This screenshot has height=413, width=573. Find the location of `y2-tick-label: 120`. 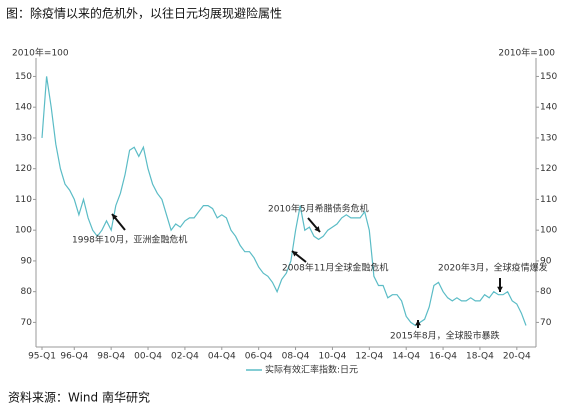

y2-tick-label: 120 is located at coordinates (548, 169).